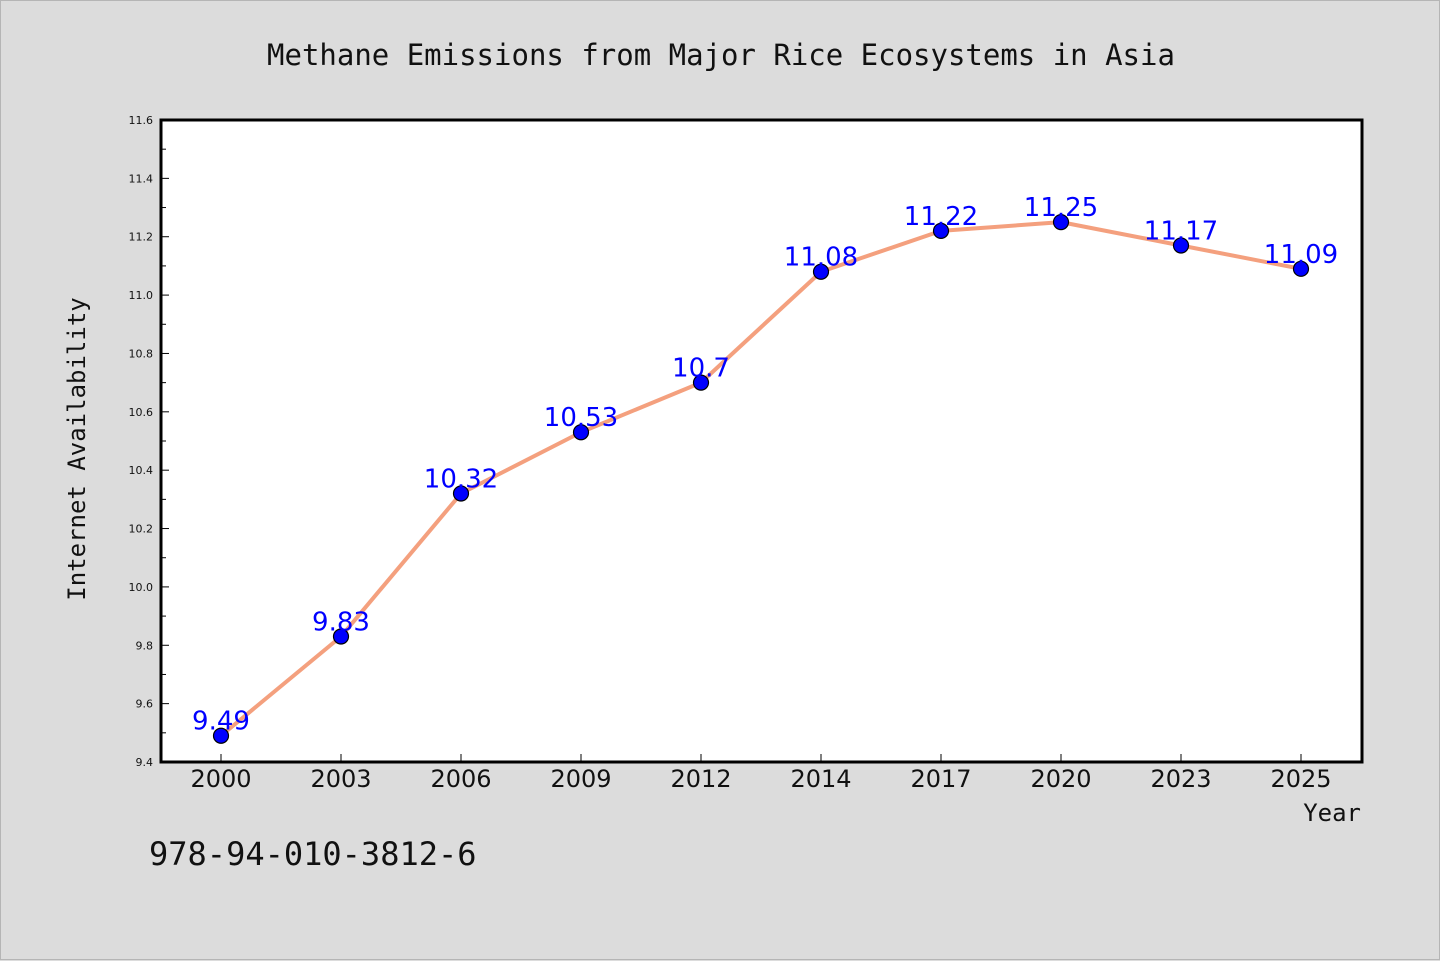 The width and height of the screenshot is (1440, 961). What do you see at coordinates (821, 258) in the screenshot?
I see `data-label: 11.08` at bounding box center [821, 258].